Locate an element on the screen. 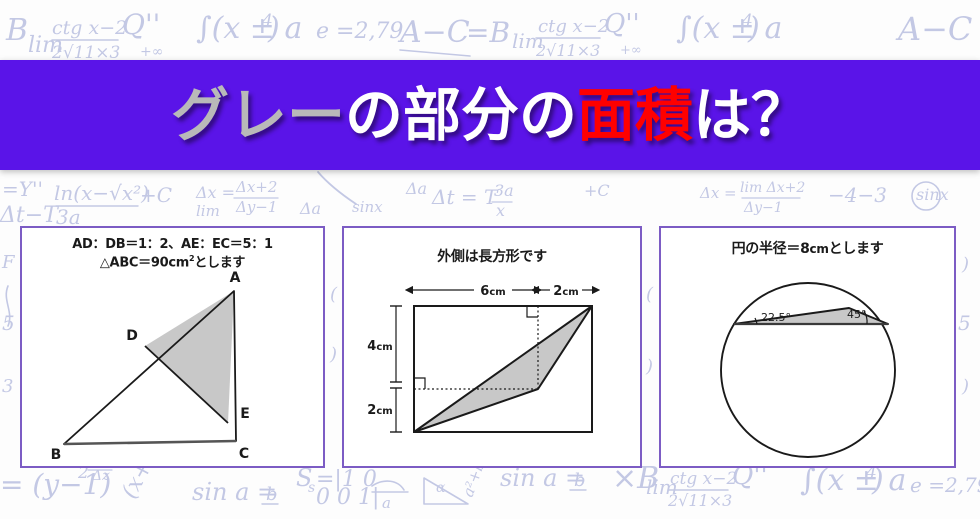  svg-text: 0 0 1| is located at coordinates (347, 497).